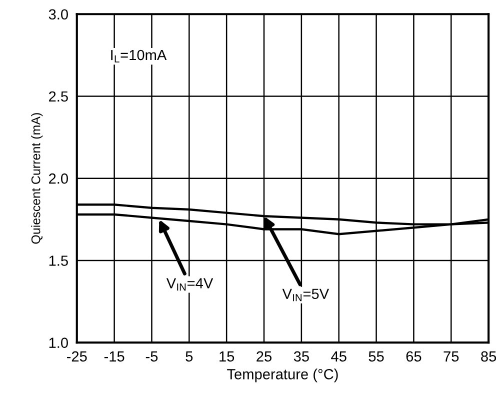 Image resolution: width=496 pixels, height=403 pixels. Describe the element at coordinates (282, 375) in the screenshot. I see `x-axis-title: Temperature (°C)` at that location.